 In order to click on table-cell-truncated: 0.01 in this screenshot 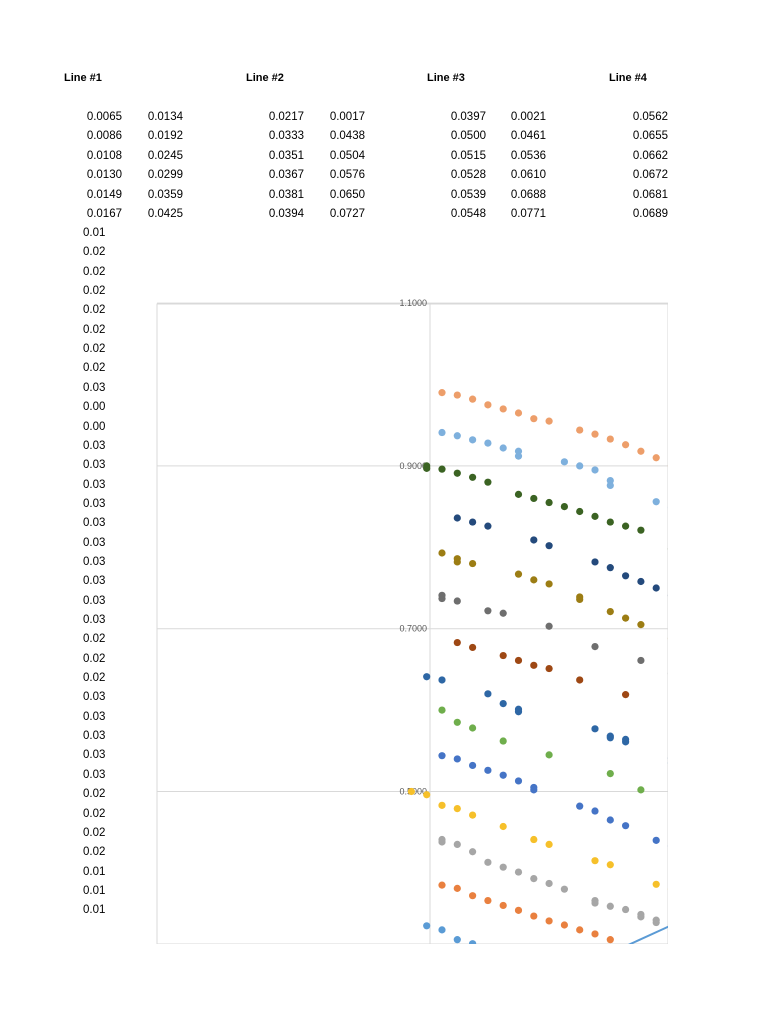, I will do `click(94, 871)`.